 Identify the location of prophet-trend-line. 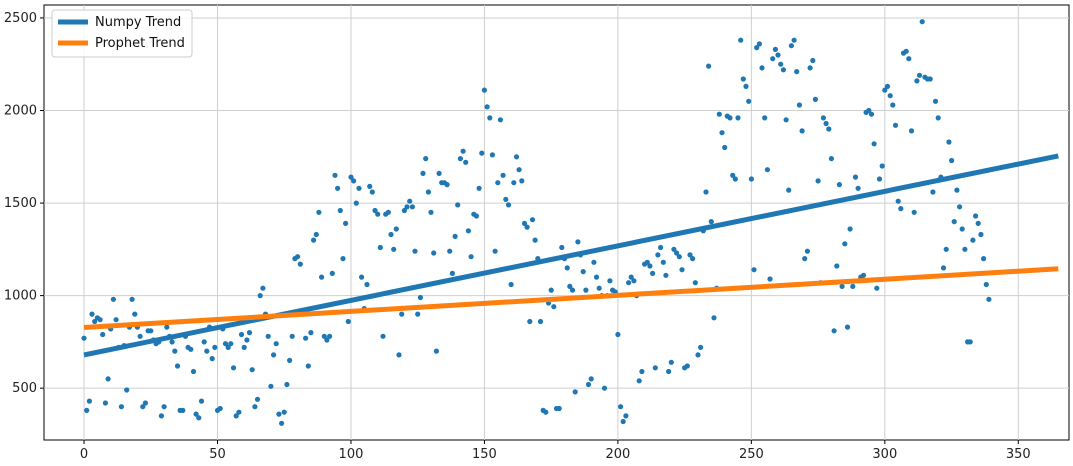
(571, 298).